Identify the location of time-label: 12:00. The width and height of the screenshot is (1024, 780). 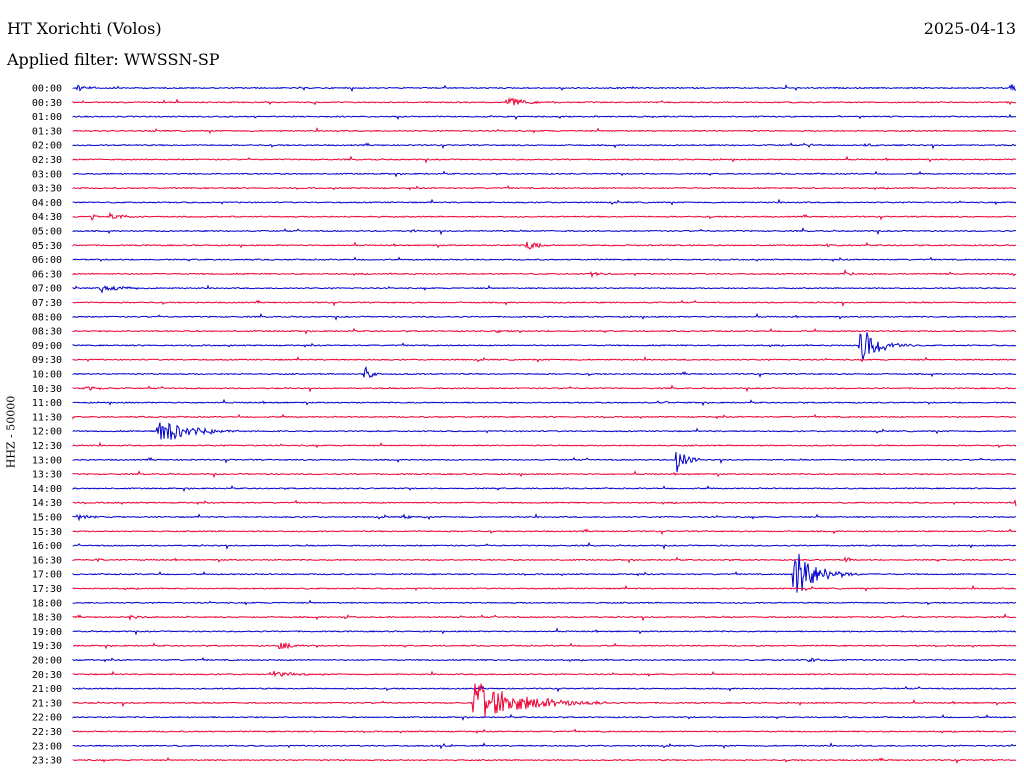
(47, 432).